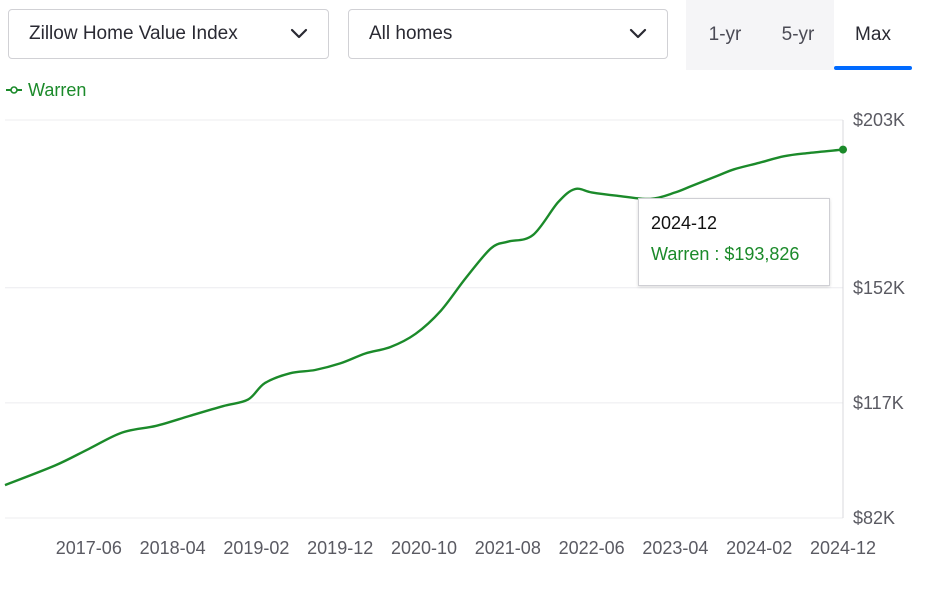 This screenshot has height=592, width=939. What do you see at coordinates (256, 548) in the screenshot?
I see `x-tick-label: 2019-02` at bounding box center [256, 548].